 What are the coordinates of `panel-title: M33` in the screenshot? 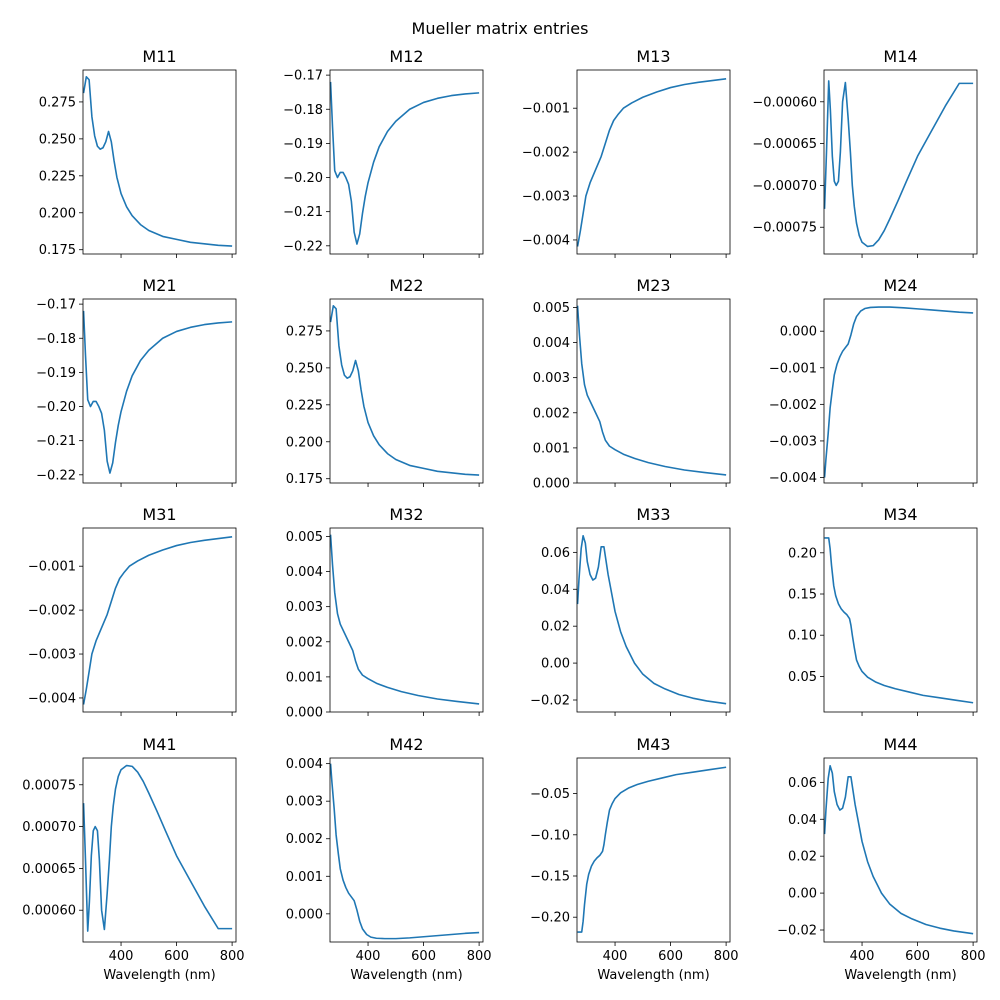 It's located at (653, 514).